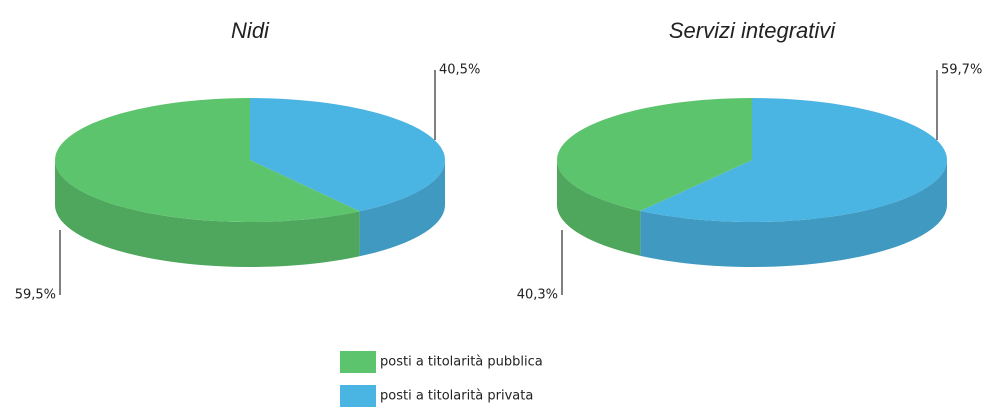 This screenshot has width=987, height=407. I want to click on chart-title: Nidi, so click(250, 30).